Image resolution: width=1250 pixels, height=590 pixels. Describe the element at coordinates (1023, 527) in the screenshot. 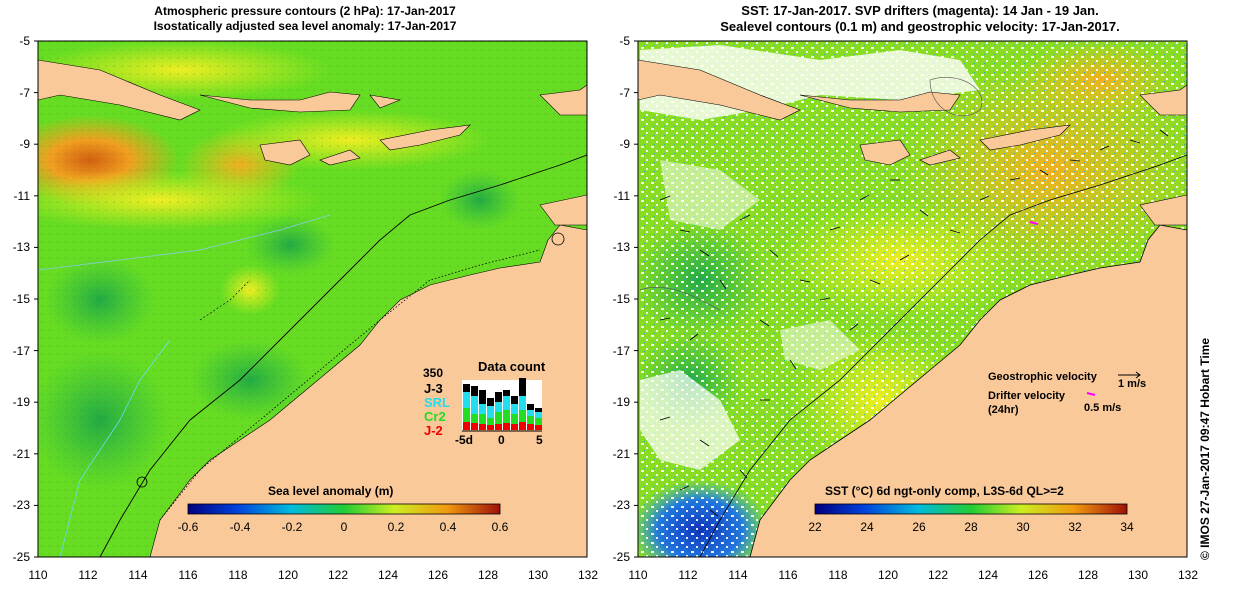

I see `sst-colorbar-label: 30` at that location.